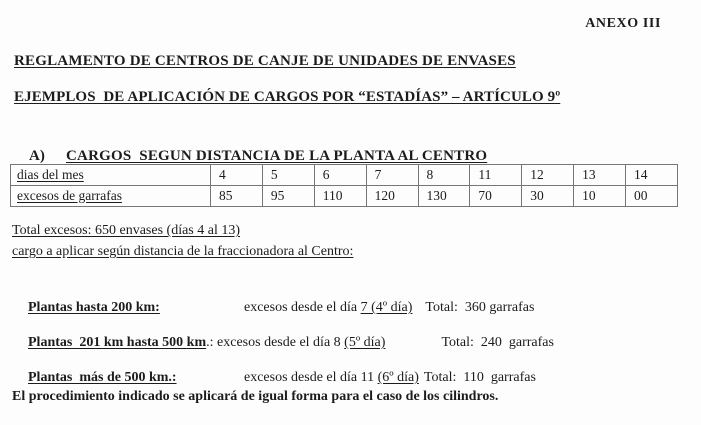 The image size is (701, 425). Describe the element at coordinates (480, 307) in the screenshot. I see `total-garrafas: Total: 360 garrafas` at that location.